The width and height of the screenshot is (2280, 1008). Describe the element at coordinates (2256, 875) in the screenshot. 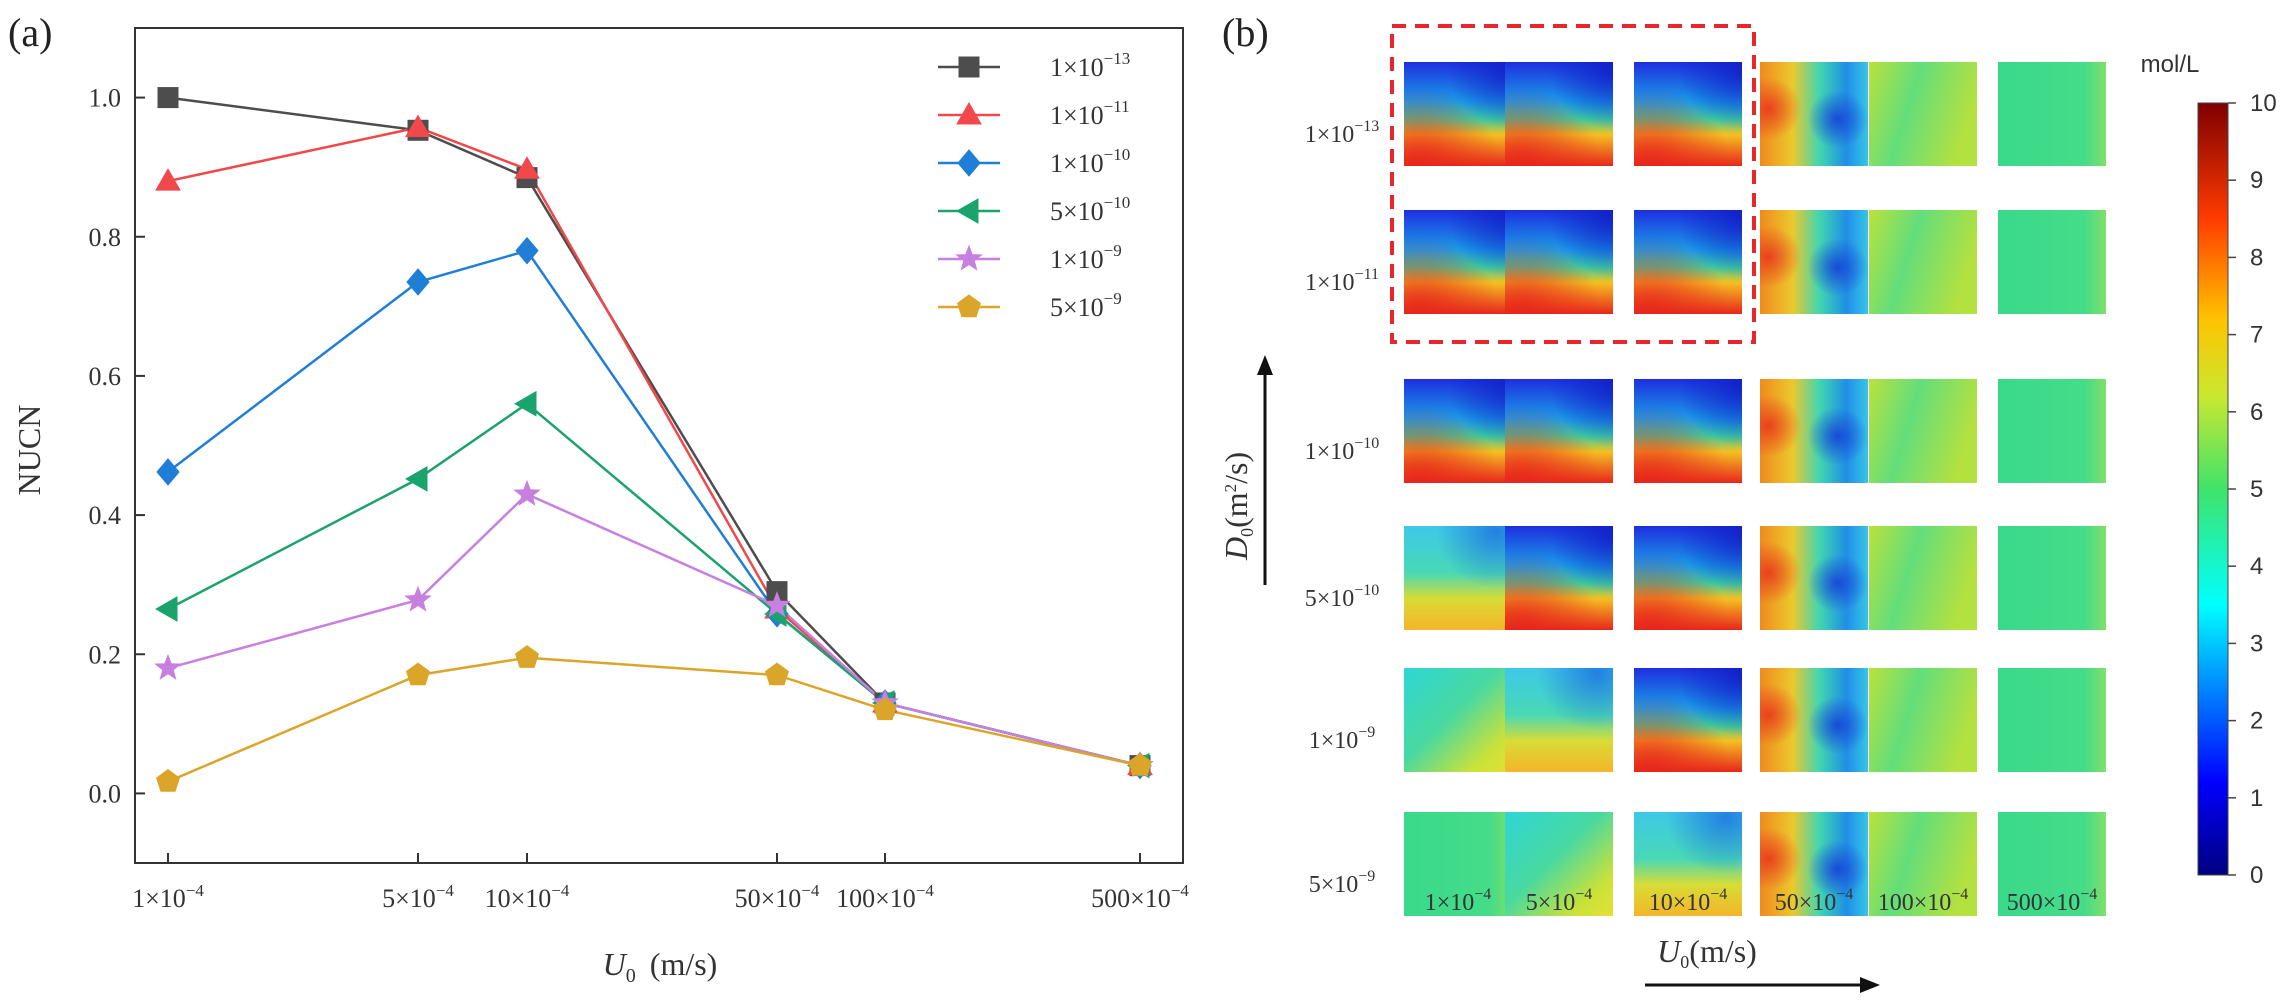

I see `colorbar-tick-label: 0` at that location.